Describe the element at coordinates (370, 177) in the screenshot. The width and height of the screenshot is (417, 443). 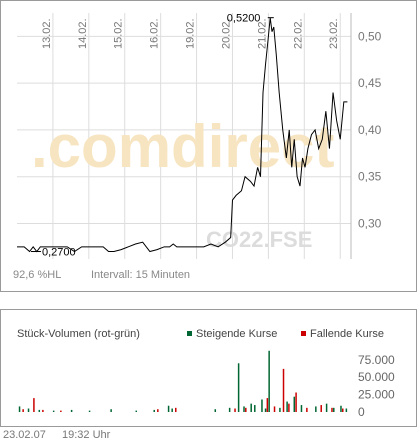
I see `y-tick-label: 0,35` at that location.